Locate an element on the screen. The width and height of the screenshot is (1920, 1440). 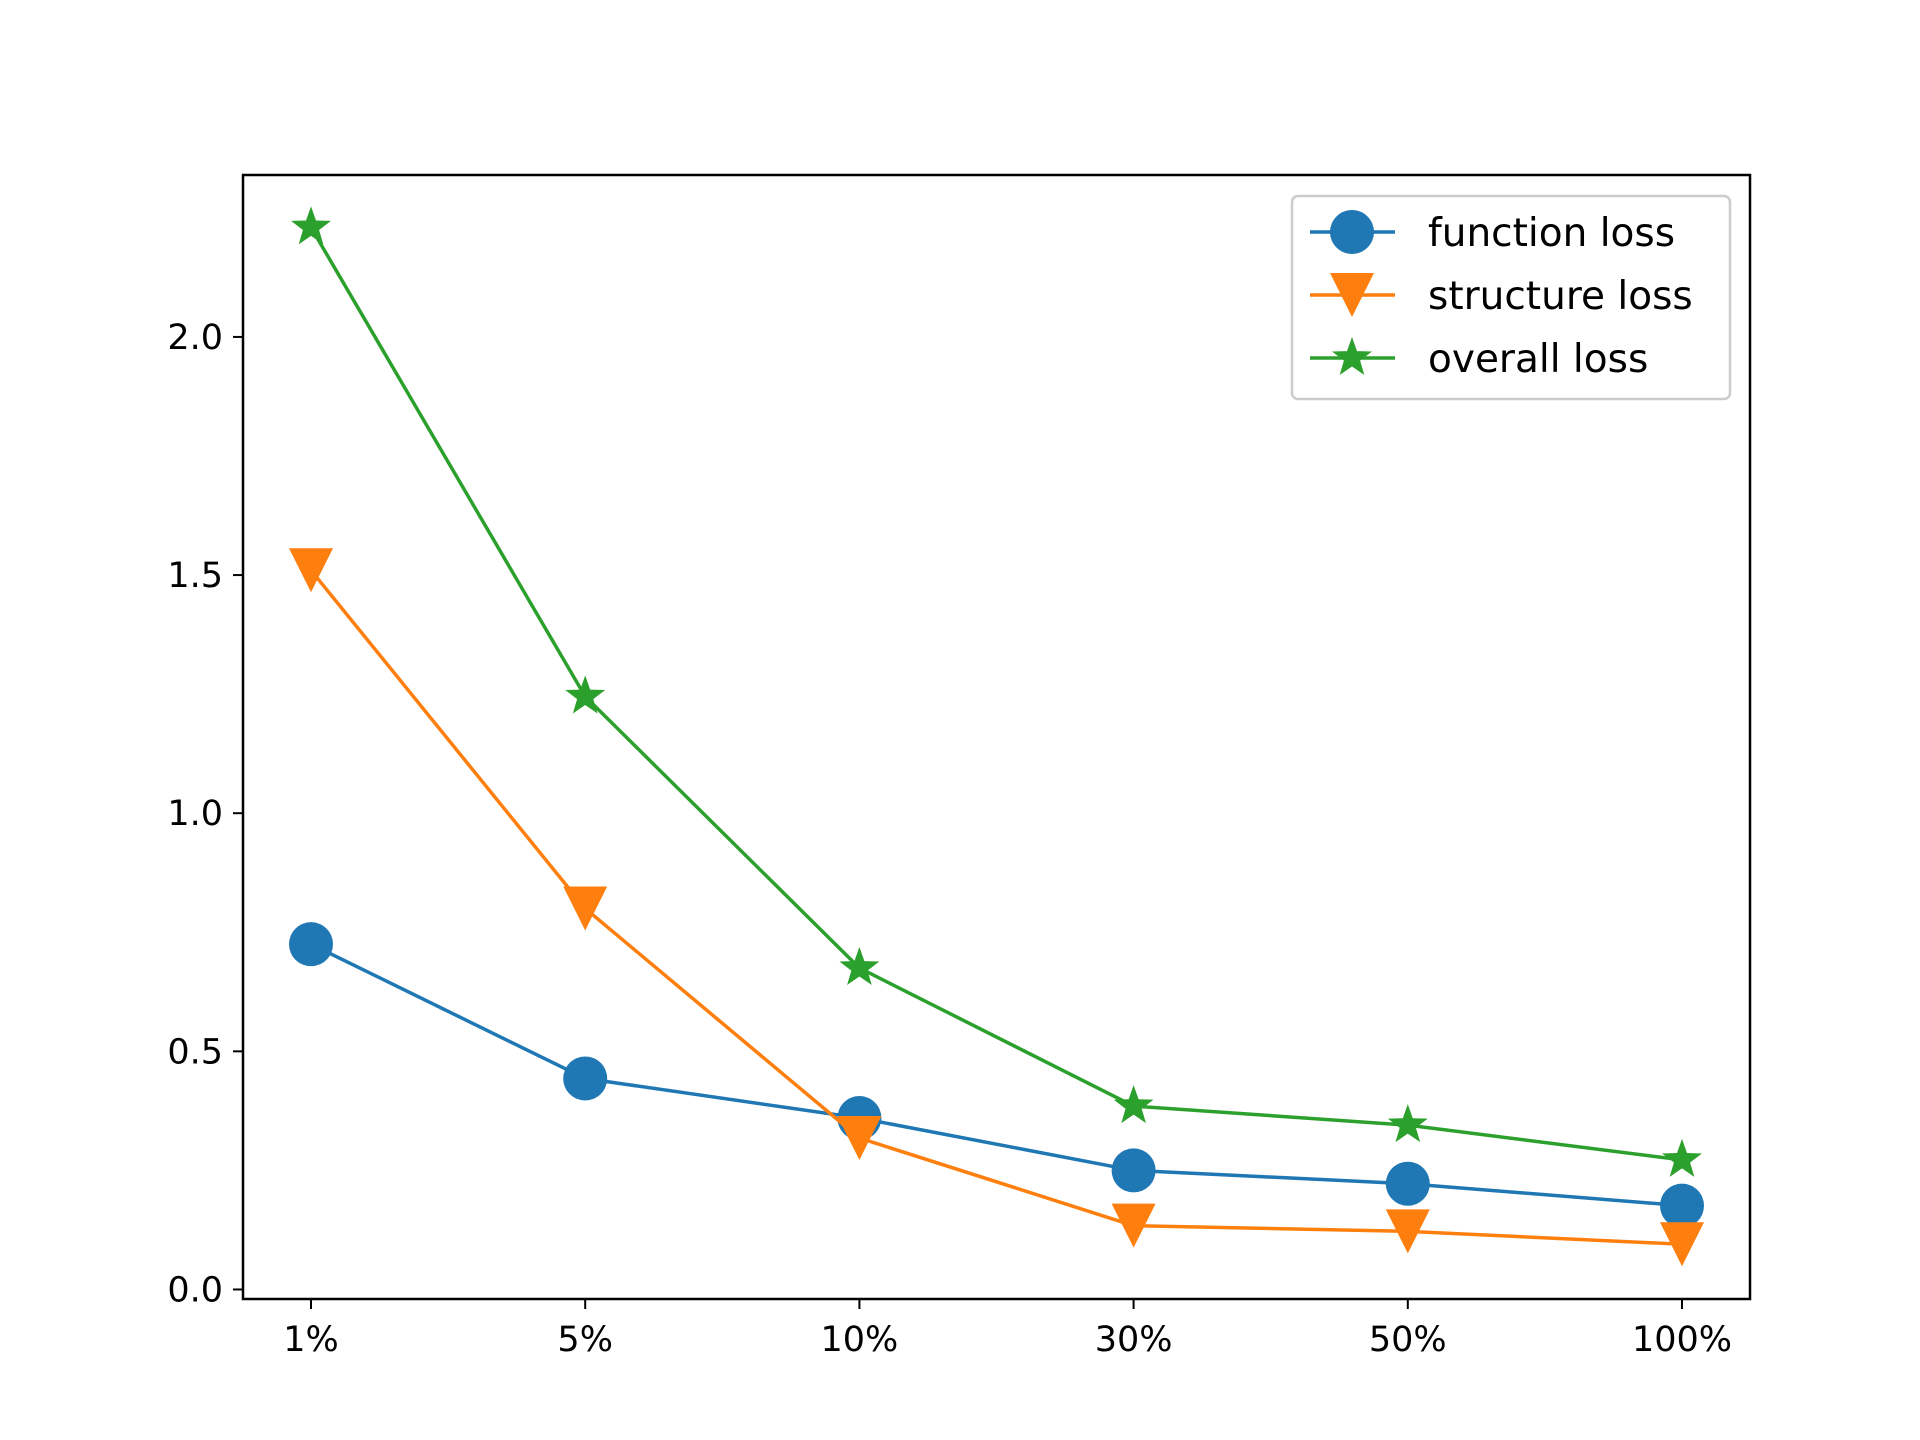
legend-label: function loss is located at coordinates (1551, 233).